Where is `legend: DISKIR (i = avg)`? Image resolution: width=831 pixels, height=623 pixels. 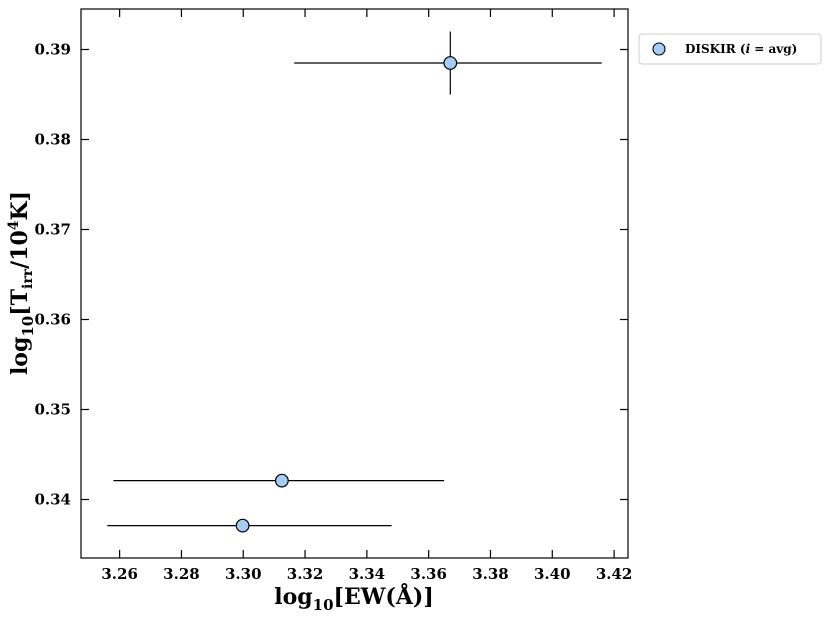 legend: DISKIR (i = avg) is located at coordinates (730, 49).